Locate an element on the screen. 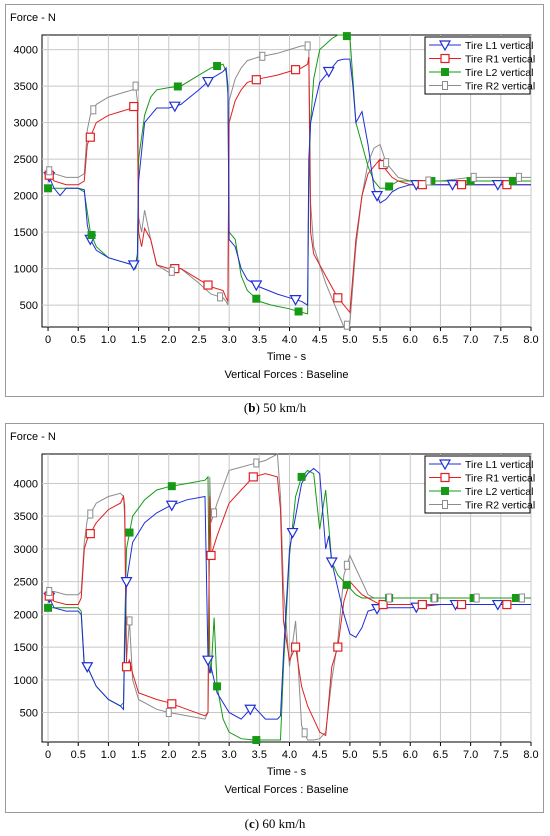 Image resolution: width=550 pixels, height=836 pixels. caption-label: b is located at coordinates (252, 407).